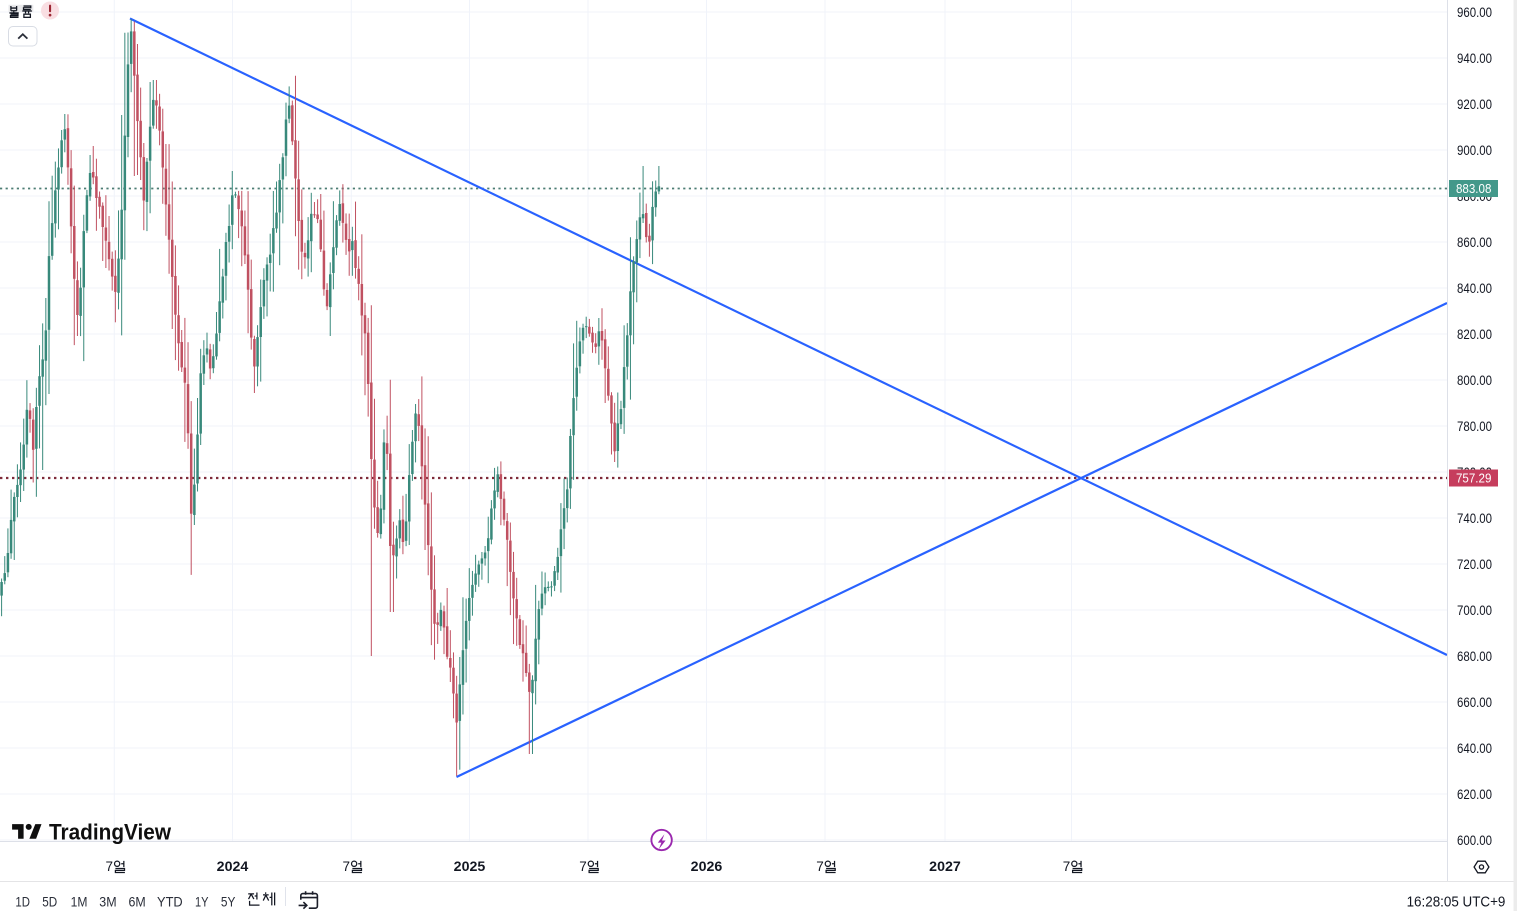  Describe the element at coordinates (170, 901) in the screenshot. I see `svg-text: YTD` at that location.